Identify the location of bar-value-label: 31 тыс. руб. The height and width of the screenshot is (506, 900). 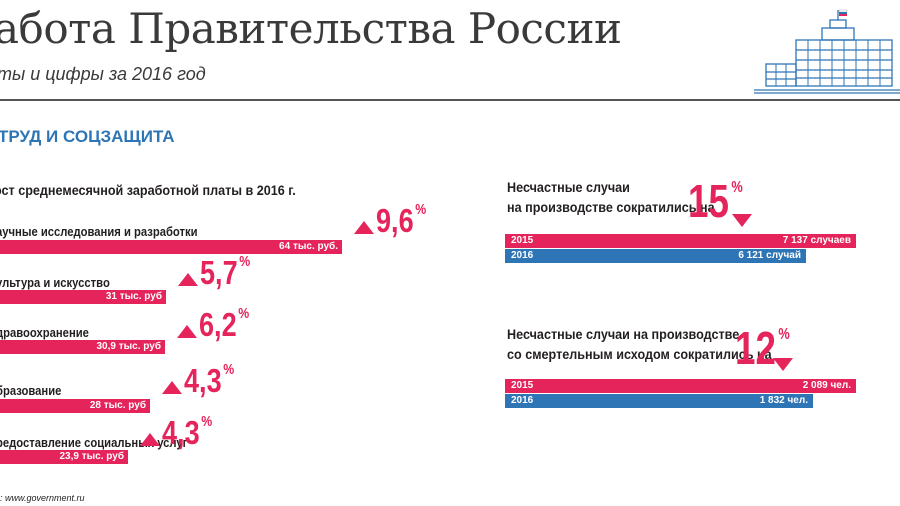
(133, 296).